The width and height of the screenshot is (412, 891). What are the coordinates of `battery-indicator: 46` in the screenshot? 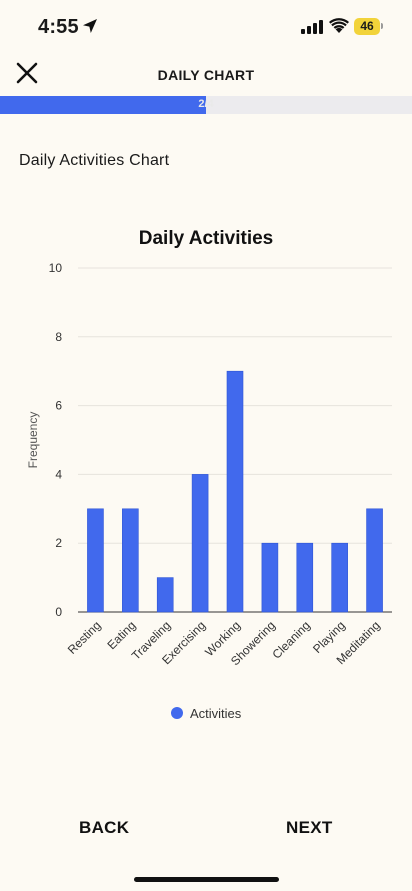 It's located at (367, 26).